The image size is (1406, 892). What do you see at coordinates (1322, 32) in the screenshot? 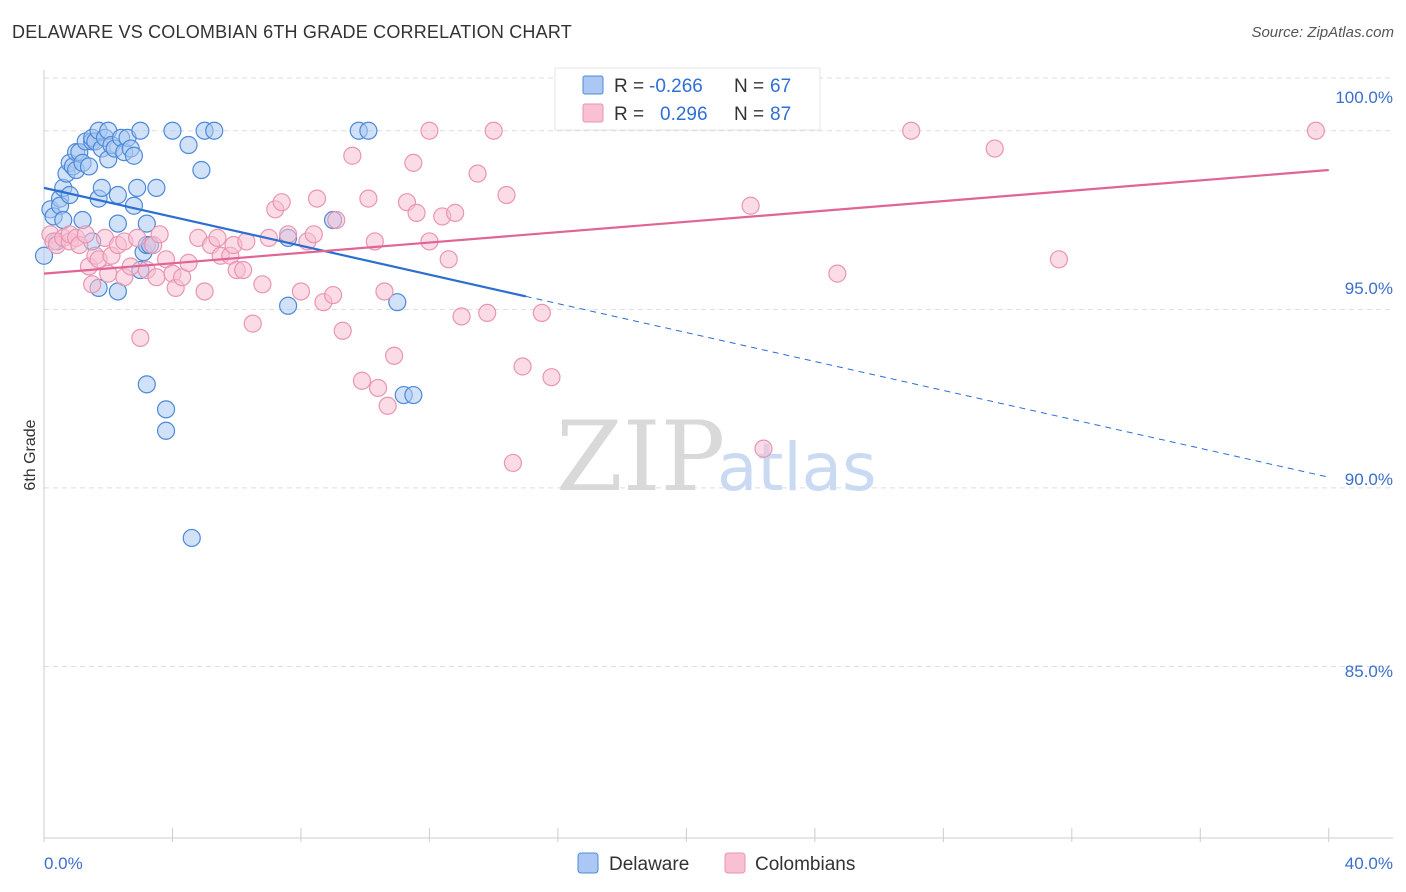
I see `chart-source: Source: ZipAtlas.com` at bounding box center [1322, 32].